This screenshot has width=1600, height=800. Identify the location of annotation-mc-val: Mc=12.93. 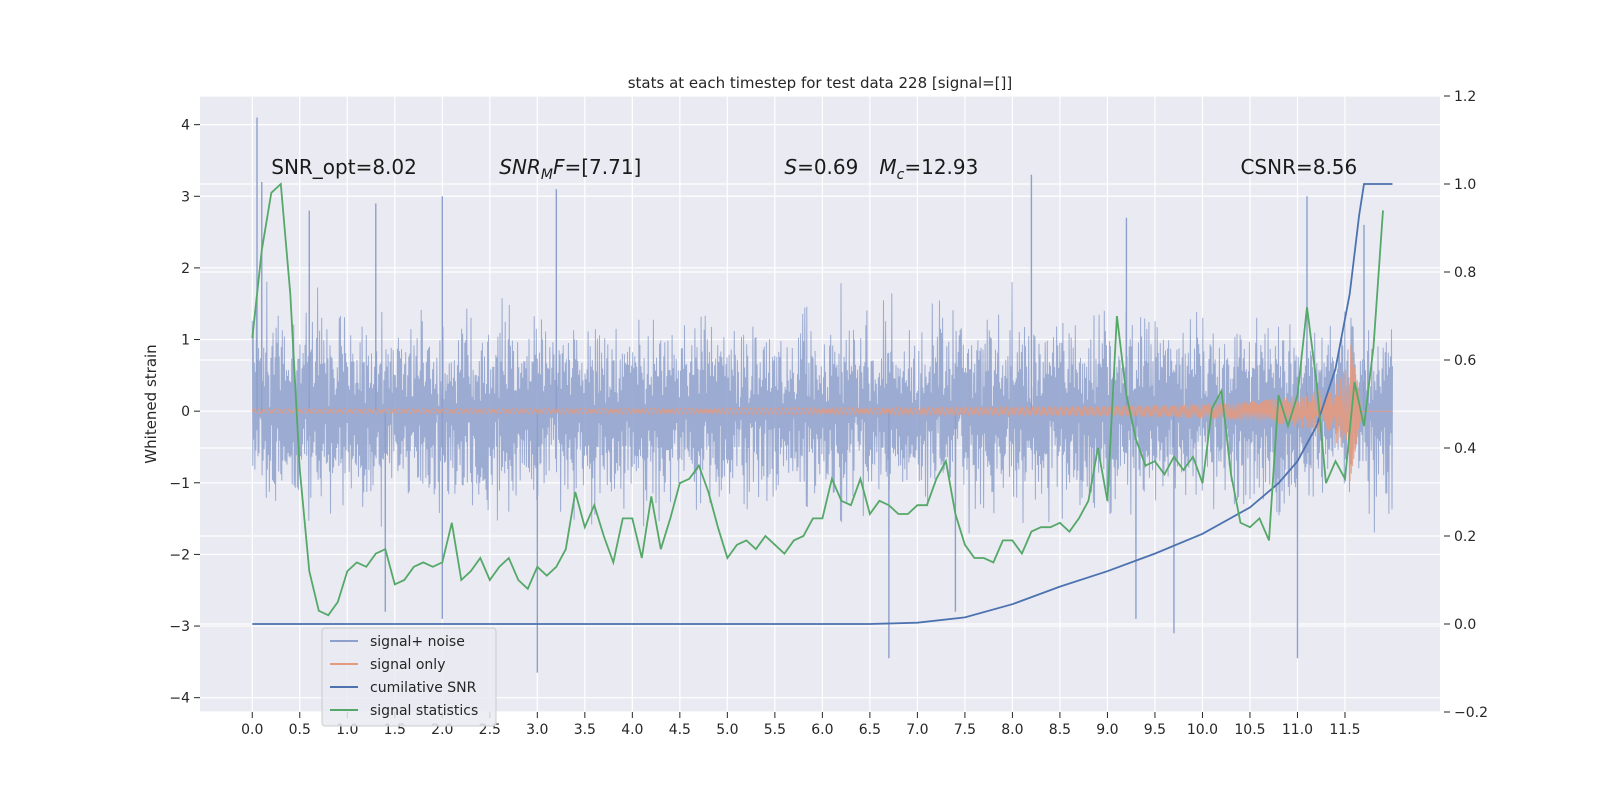
(928, 169).